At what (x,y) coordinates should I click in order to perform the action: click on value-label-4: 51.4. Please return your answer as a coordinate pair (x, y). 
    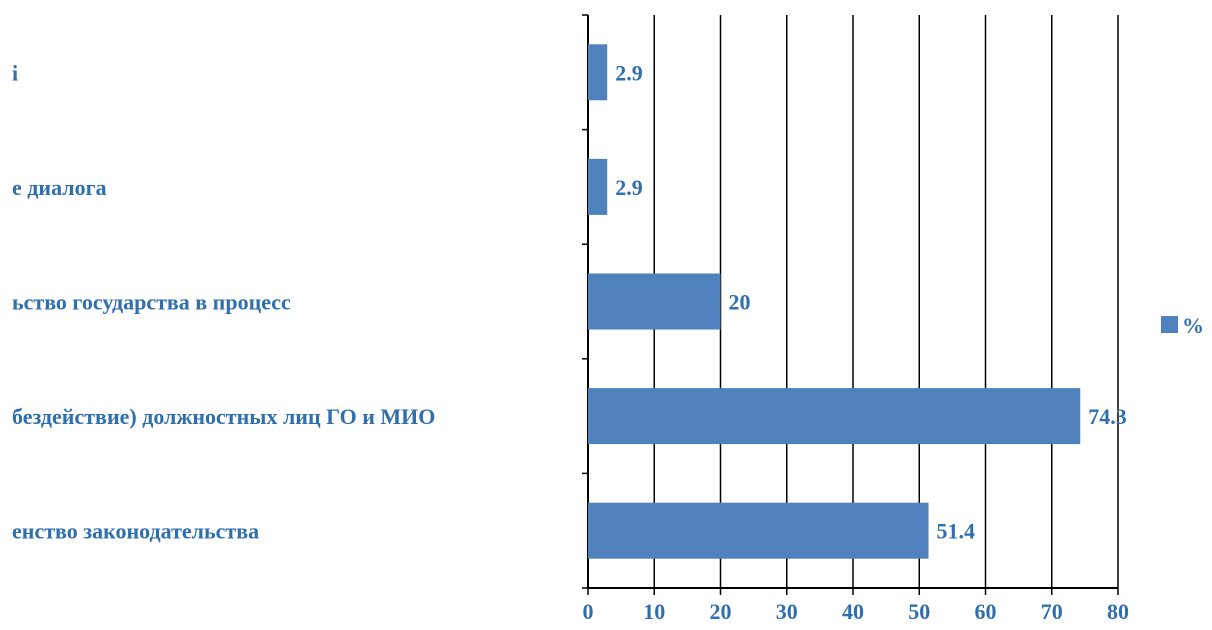
    Looking at the image, I should click on (956, 531).